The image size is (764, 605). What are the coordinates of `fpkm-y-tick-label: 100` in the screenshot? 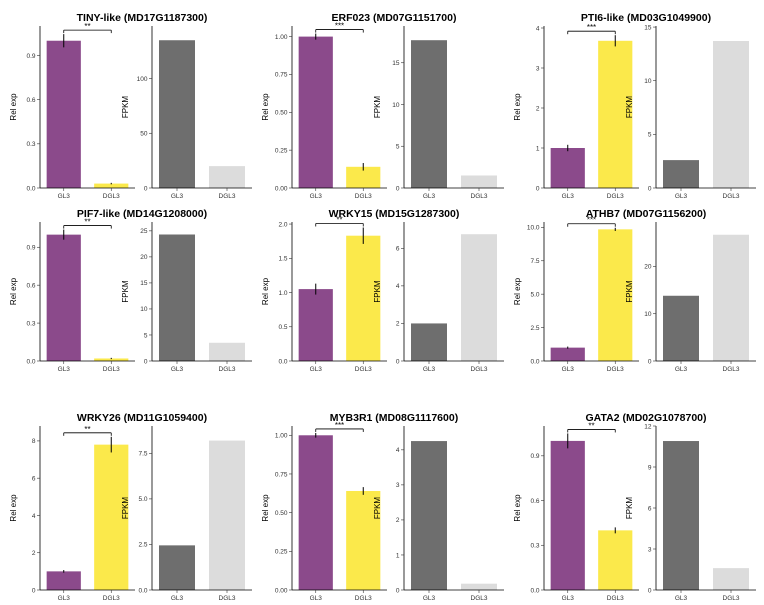 It's located at (142, 79).